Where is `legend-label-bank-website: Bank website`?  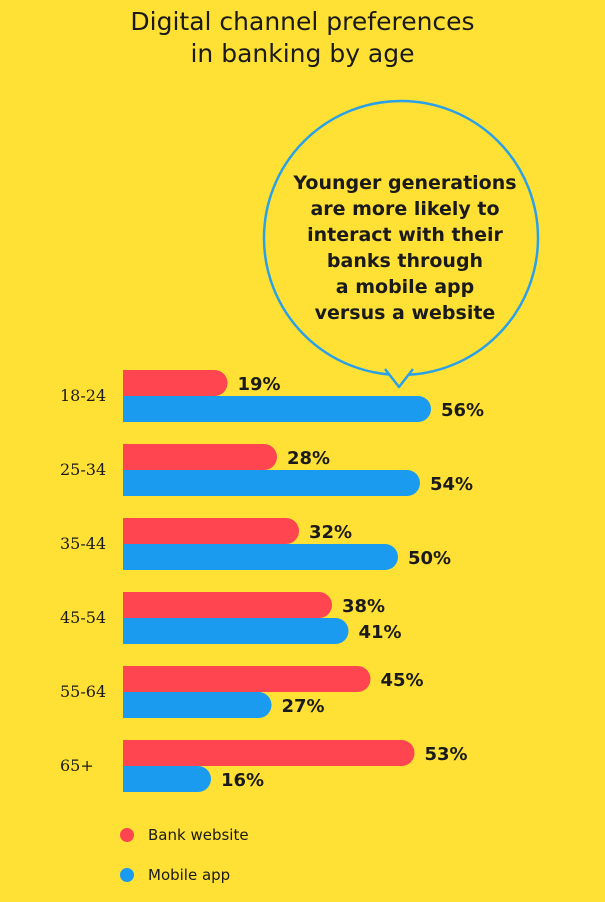
legend-label-bank-website: Bank website is located at coordinates (198, 835).